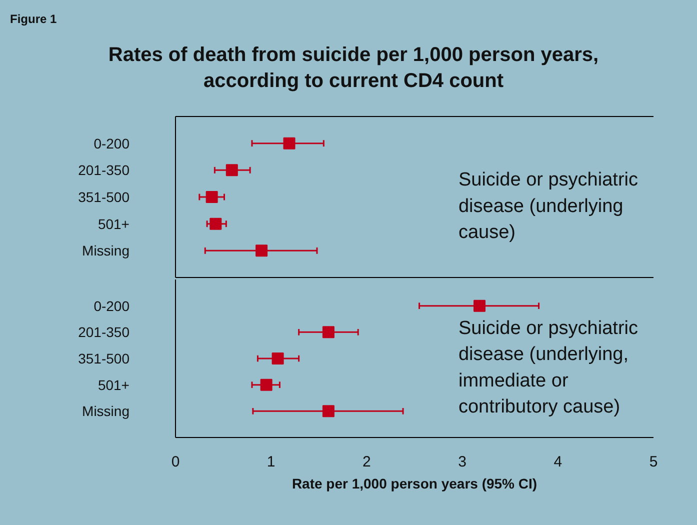 The image size is (697, 525). I want to click on x-tick-label: 1, so click(271, 462).